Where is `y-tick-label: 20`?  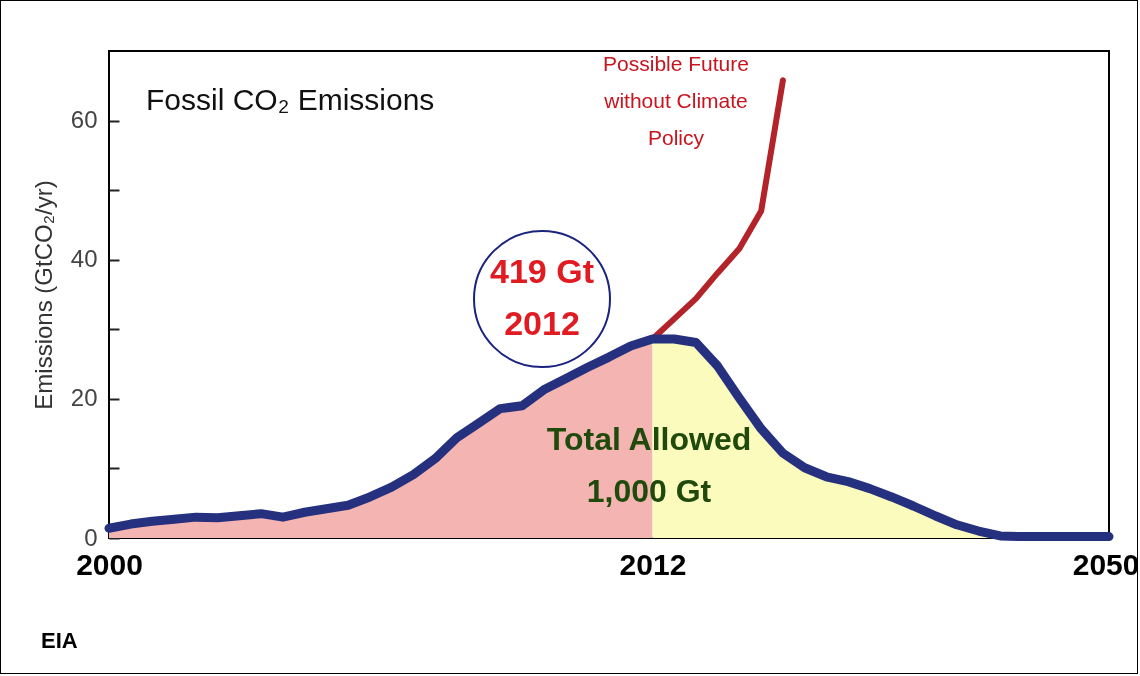 y-tick-label: 20 is located at coordinates (84, 398).